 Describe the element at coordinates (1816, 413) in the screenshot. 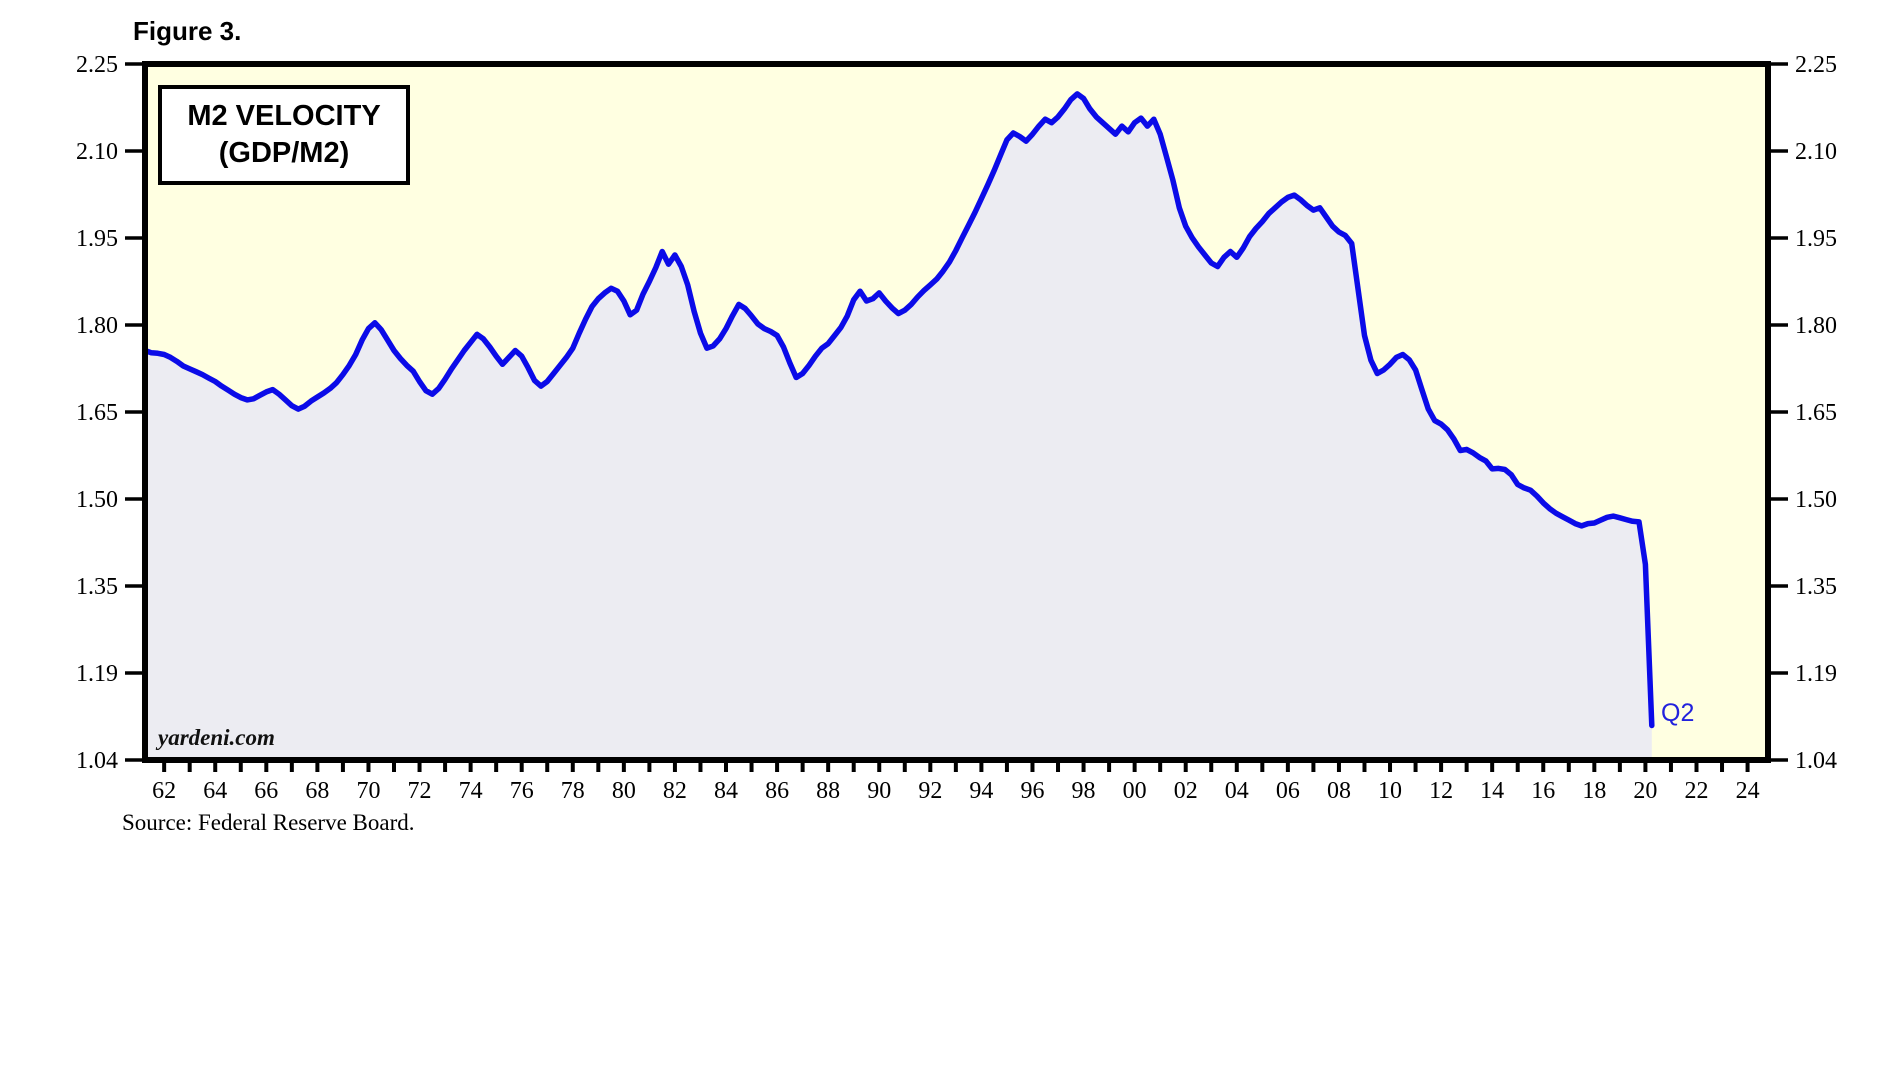

I see `y-axis-label-right: 1.65` at that location.